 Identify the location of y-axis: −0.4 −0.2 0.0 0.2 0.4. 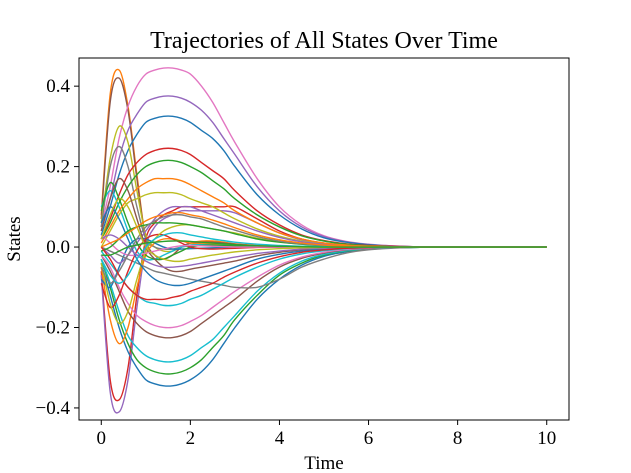
(57, 247).